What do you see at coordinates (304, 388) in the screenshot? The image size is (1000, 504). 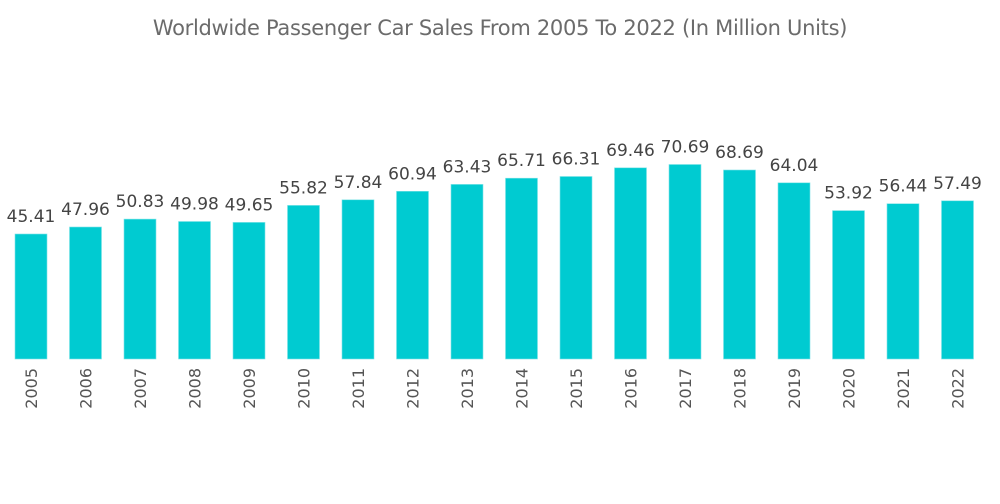 I see `x-tick-label-2010: 2010` at bounding box center [304, 388].